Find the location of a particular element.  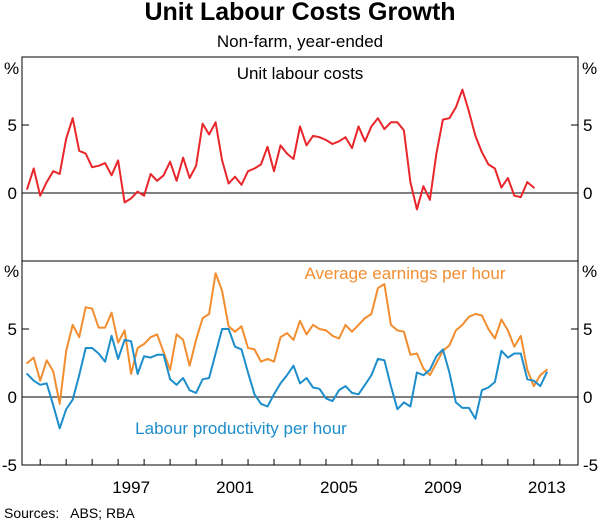

annotation-unit-labour-costs: Unit labour costs is located at coordinates (300, 73).